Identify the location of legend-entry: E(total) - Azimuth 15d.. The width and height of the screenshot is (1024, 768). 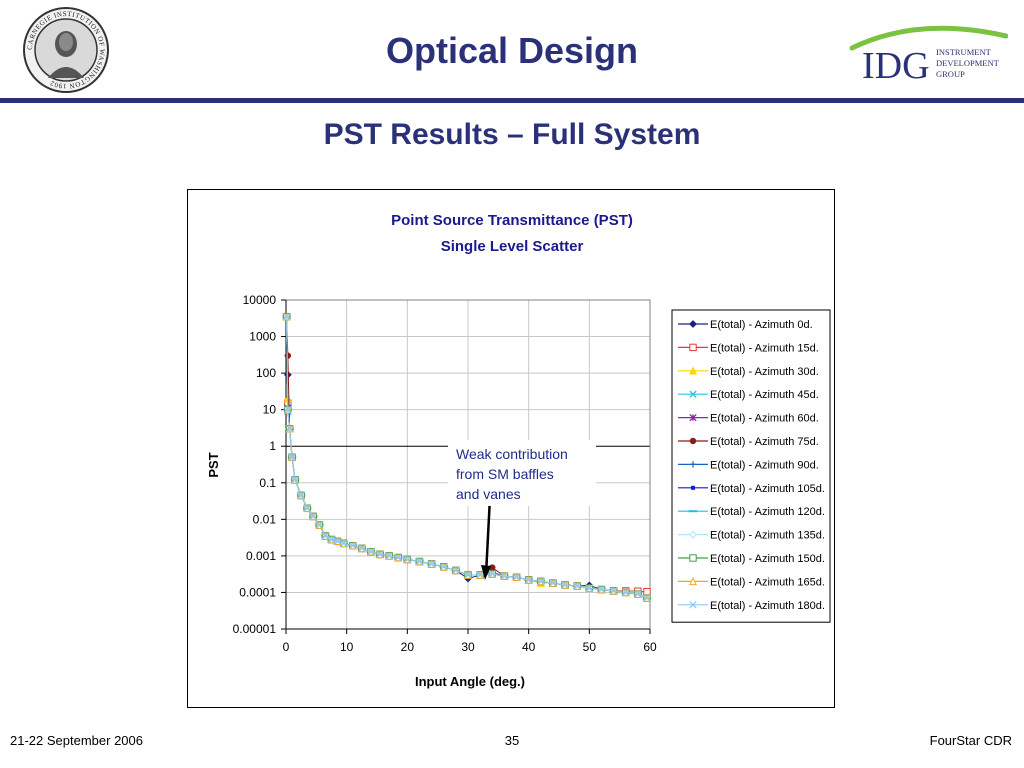
(748, 348).